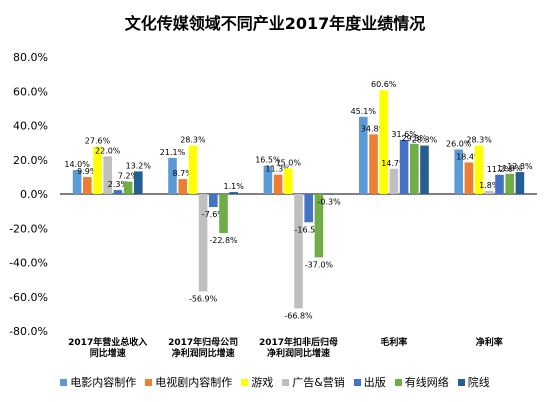  Describe the element at coordinates (203, 342) in the screenshot. I see `x-category-label: 2017年归母公司` at that location.